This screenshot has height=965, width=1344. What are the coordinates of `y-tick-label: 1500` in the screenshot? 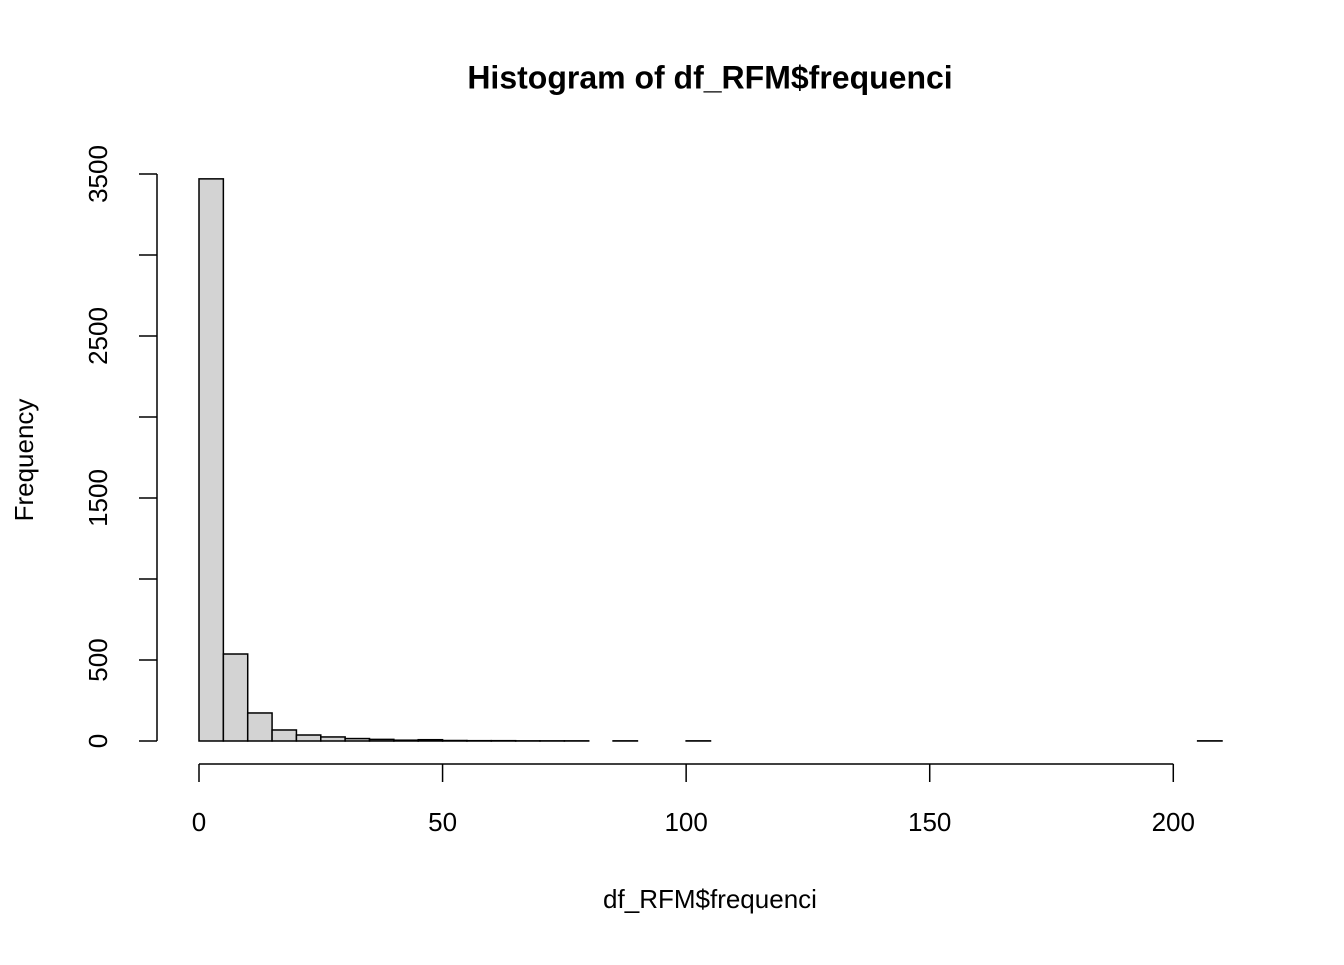 It's located at (98, 498).